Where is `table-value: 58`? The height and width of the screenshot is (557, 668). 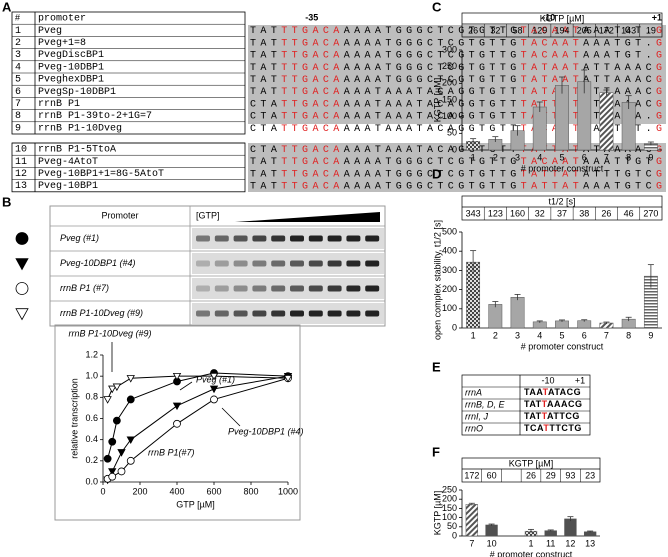
table-value: 58 is located at coordinates (518, 30).